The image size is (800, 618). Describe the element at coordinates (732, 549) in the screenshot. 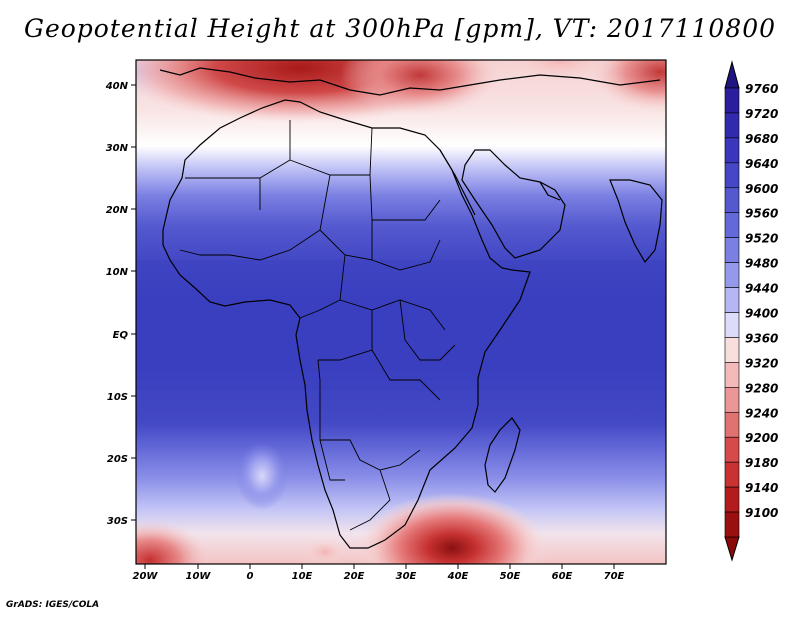

I see `colorbar-bottom-arrow` at that location.